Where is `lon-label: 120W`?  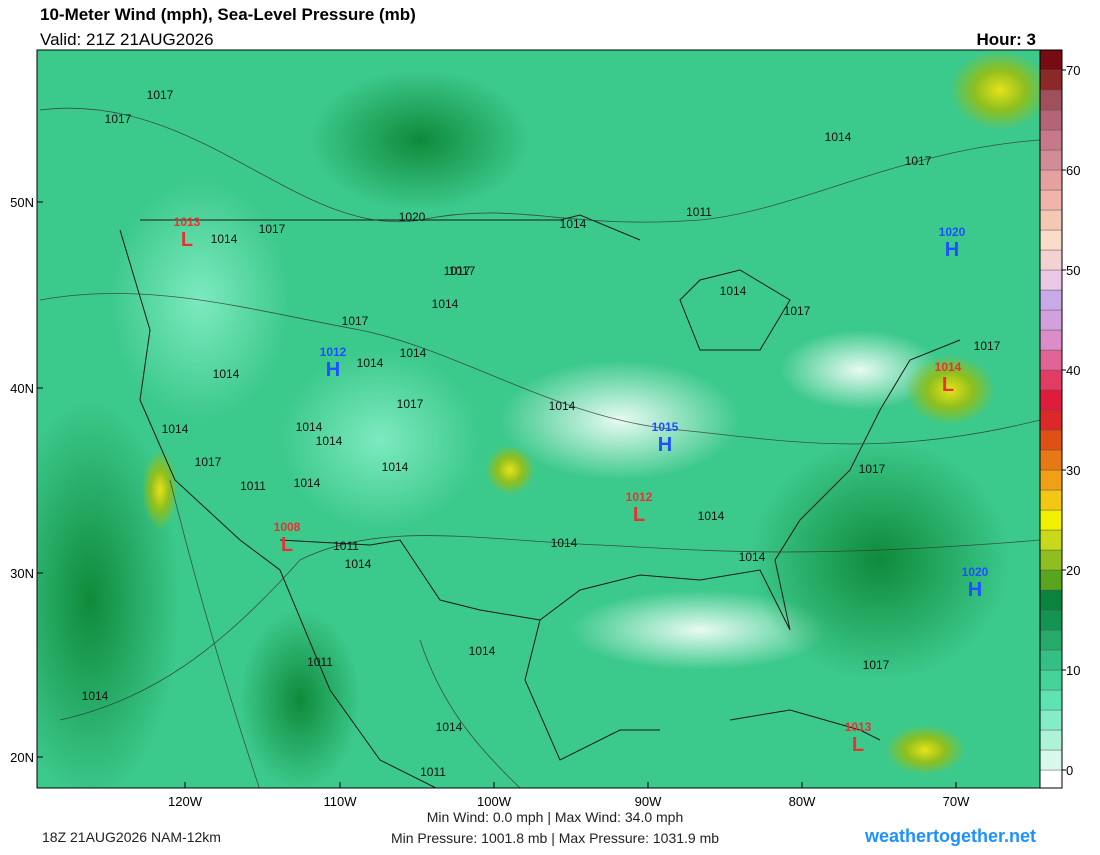
lon-label: 120W is located at coordinates (185, 801).